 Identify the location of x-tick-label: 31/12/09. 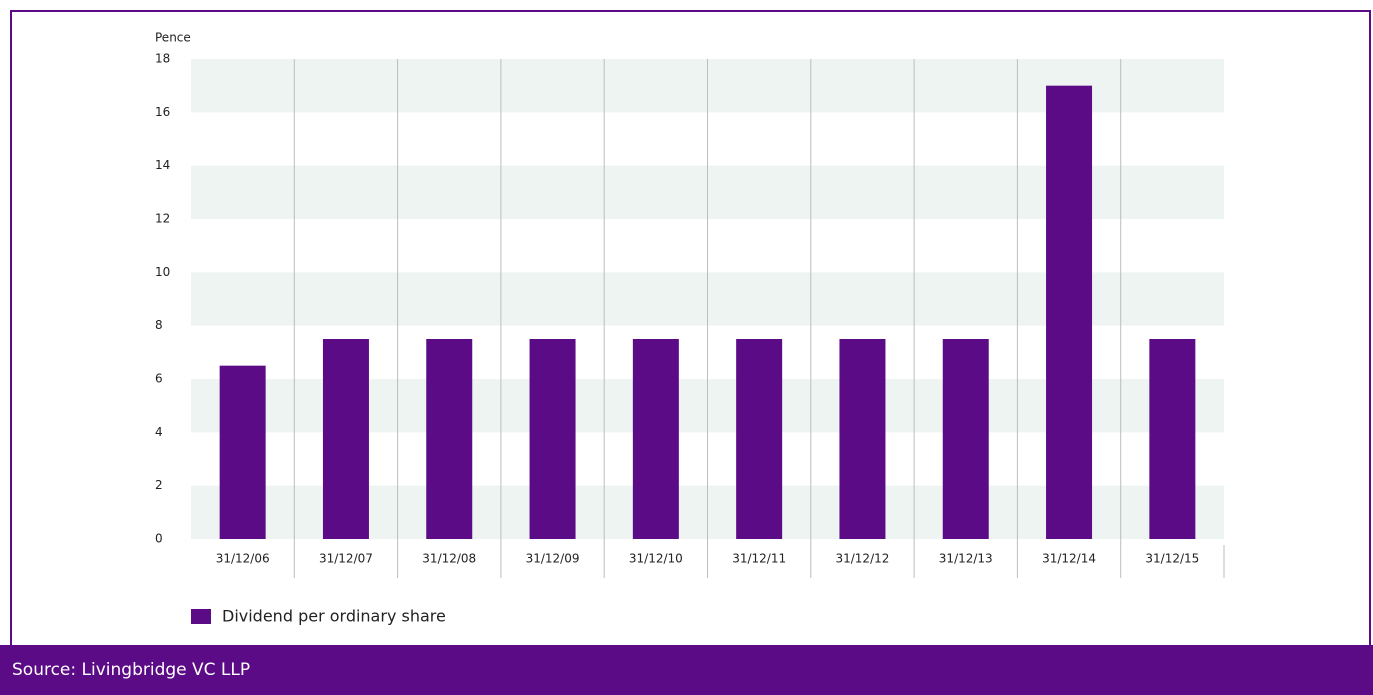
(553, 559).